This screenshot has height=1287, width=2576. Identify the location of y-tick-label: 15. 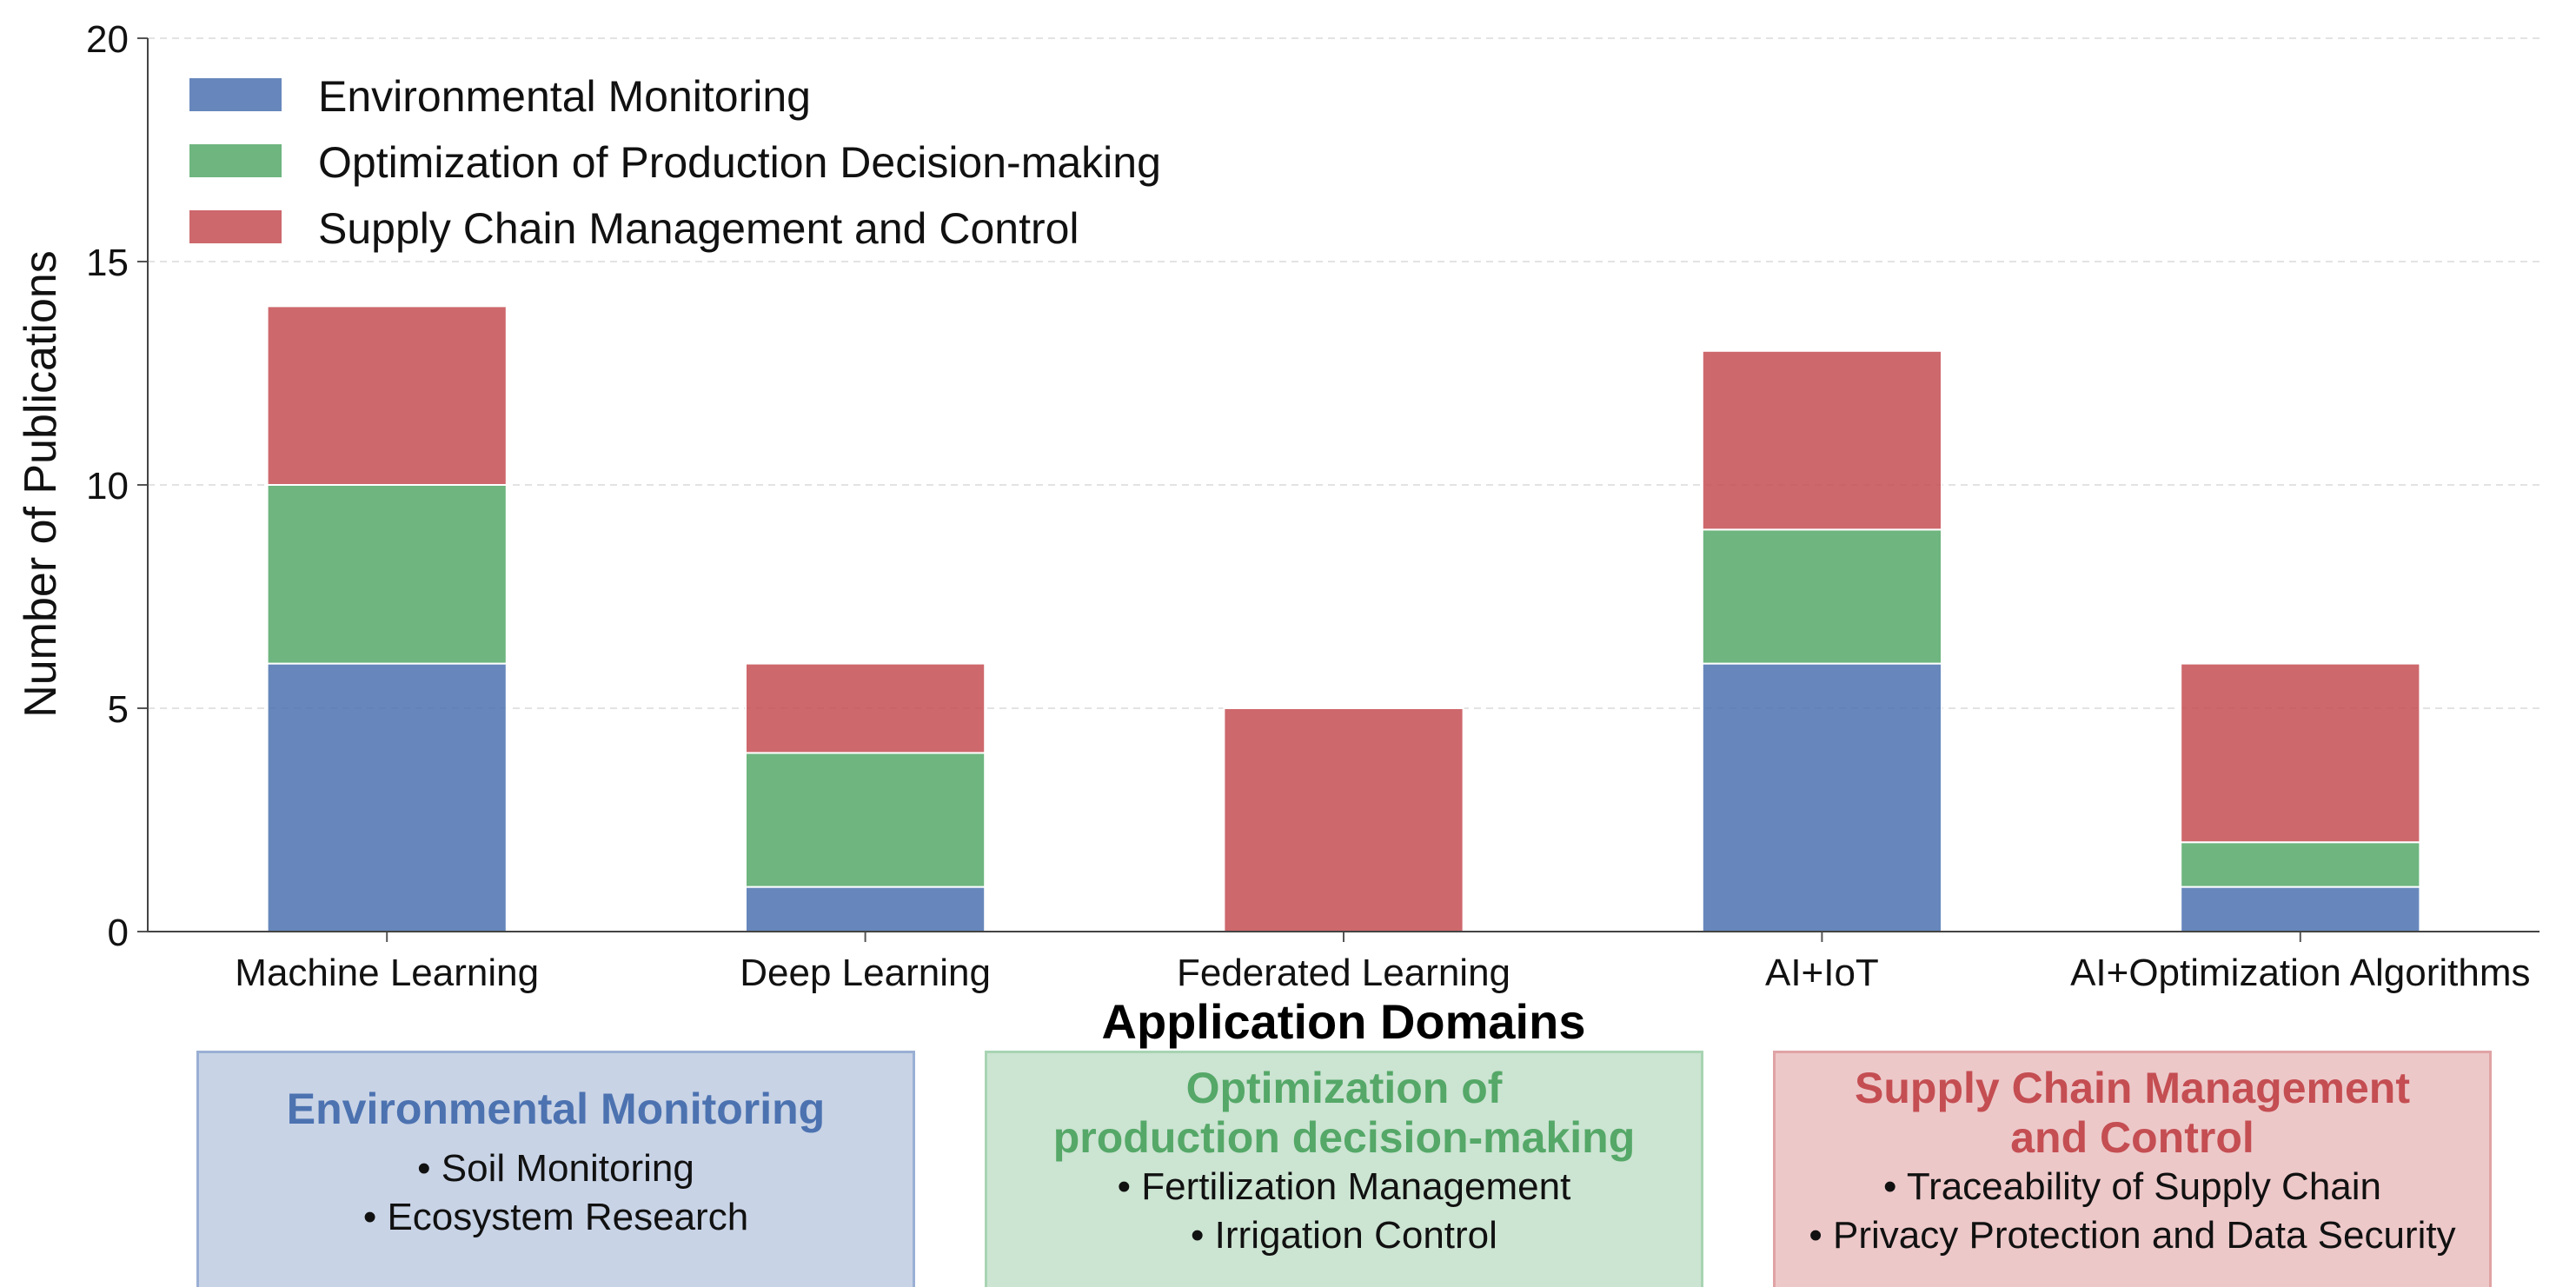
(107, 263).